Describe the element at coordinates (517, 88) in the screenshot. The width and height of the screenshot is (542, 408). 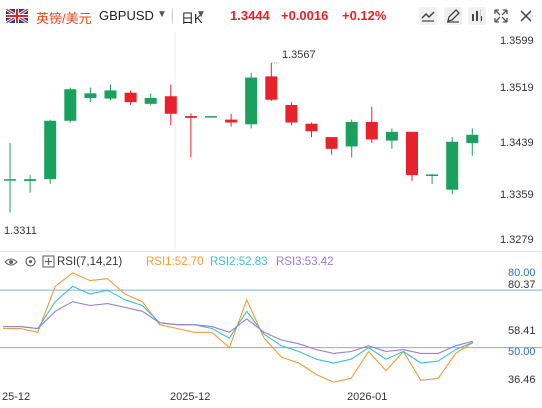
I see `price-axis-label: 1.3519` at that location.